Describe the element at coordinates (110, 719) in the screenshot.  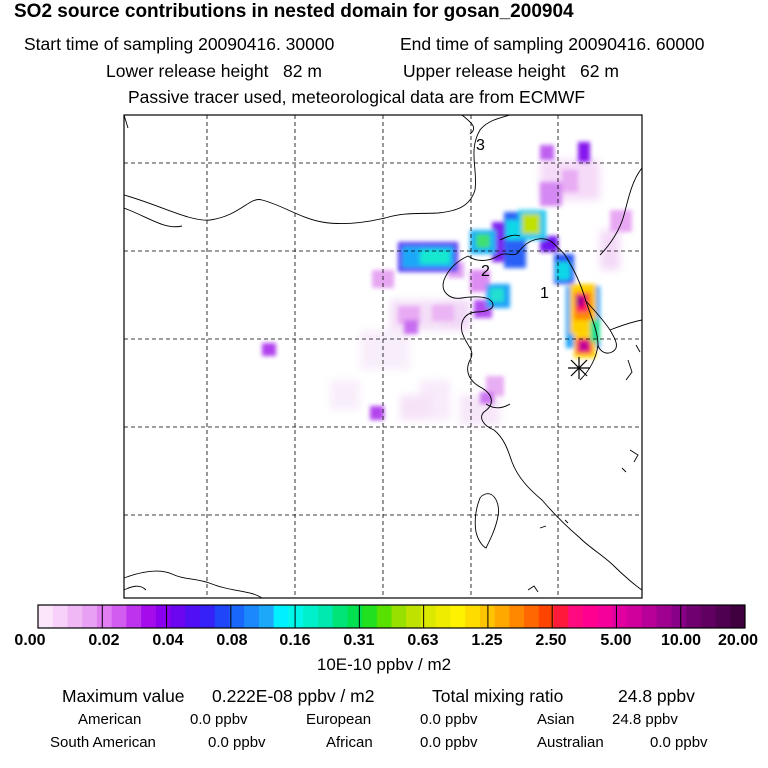
I see `region-name-american: American` at that location.